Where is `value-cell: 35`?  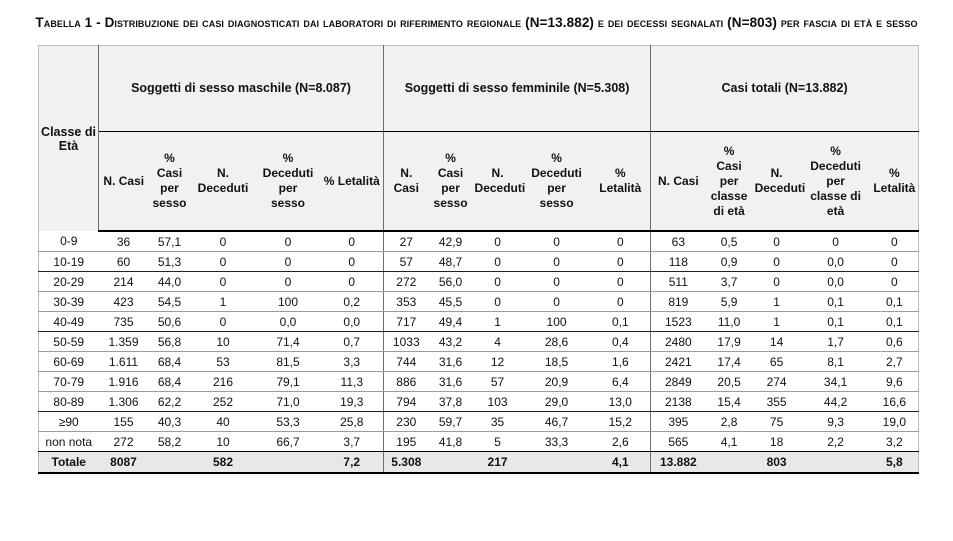
value-cell: 35 is located at coordinates (497, 422).